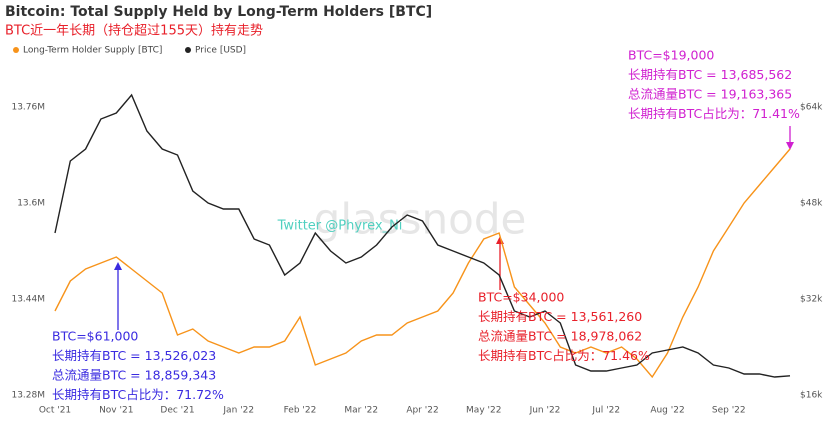 The width and height of the screenshot is (831, 429). I want to click on x-tick-label: Jul '22, so click(605, 411).